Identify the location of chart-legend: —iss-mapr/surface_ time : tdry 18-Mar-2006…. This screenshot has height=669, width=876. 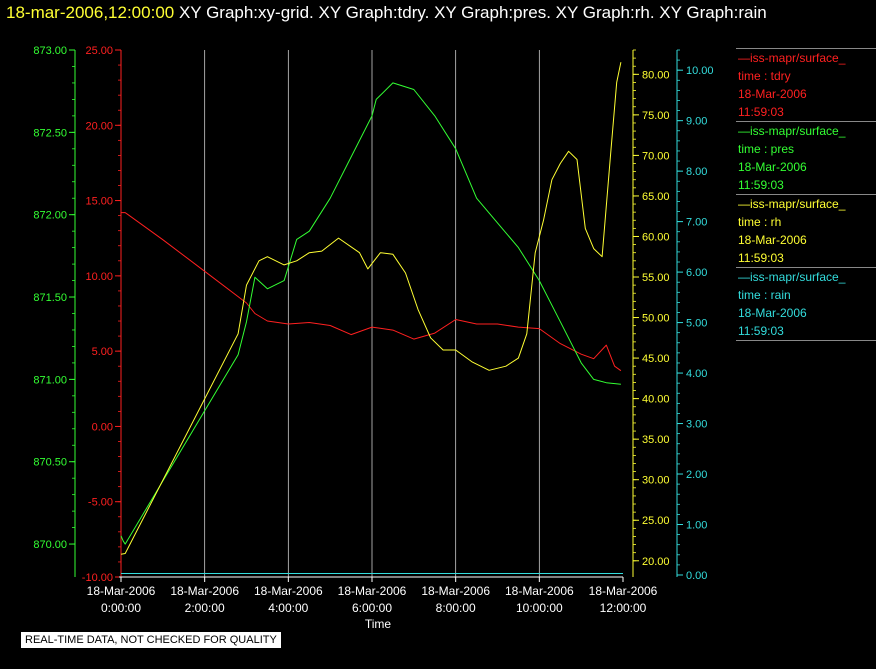
(806, 194).